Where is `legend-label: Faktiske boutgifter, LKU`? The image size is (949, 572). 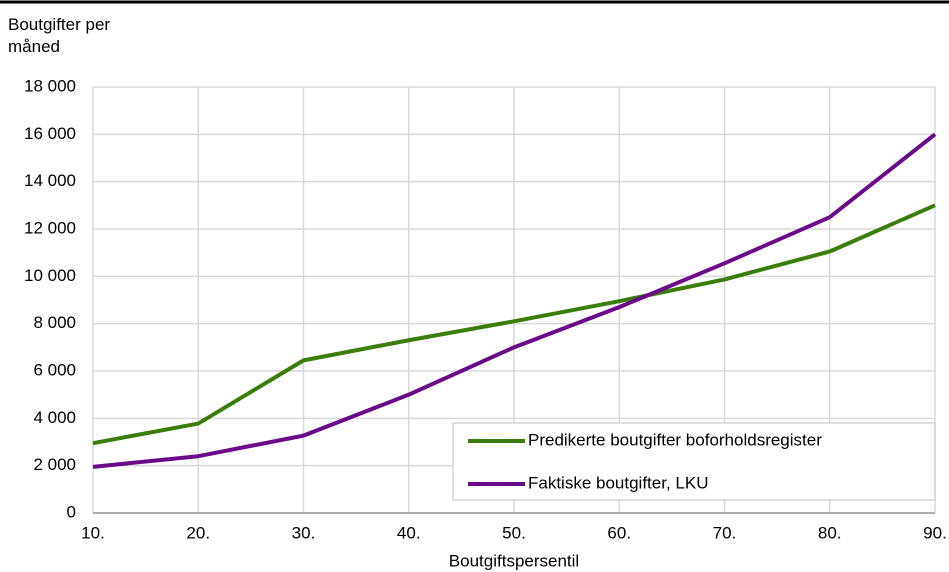
legend-label: Faktiske boutgifter, LKU is located at coordinates (618, 482).